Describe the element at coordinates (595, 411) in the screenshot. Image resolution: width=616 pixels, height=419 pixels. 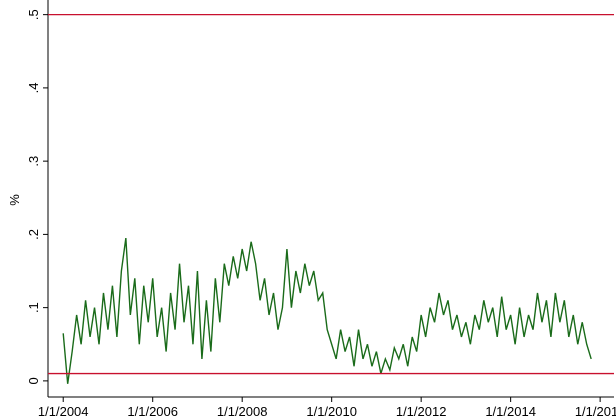
I see `x-tick-label: 1/1/2016` at that location.